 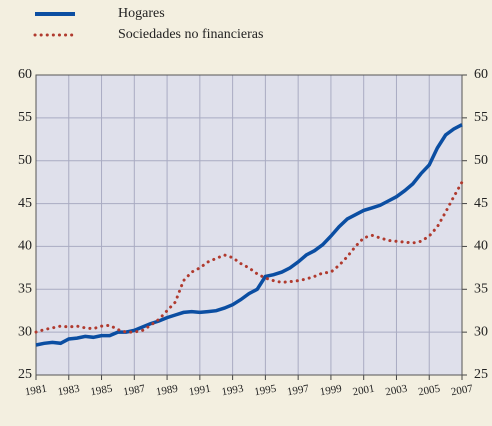 What do you see at coordinates (190, 34) in the screenshot?
I see `legend-label: Sociedades no financieras` at bounding box center [190, 34].